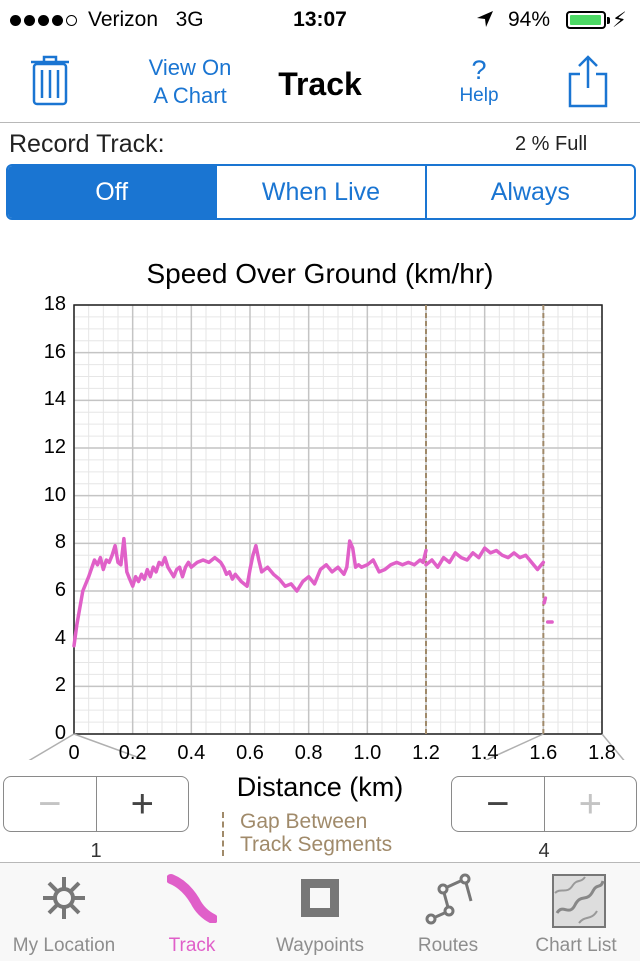 This screenshot has width=640, height=961. What do you see at coordinates (54, 399) in the screenshot?
I see `y-tick-label: 14` at bounding box center [54, 399].